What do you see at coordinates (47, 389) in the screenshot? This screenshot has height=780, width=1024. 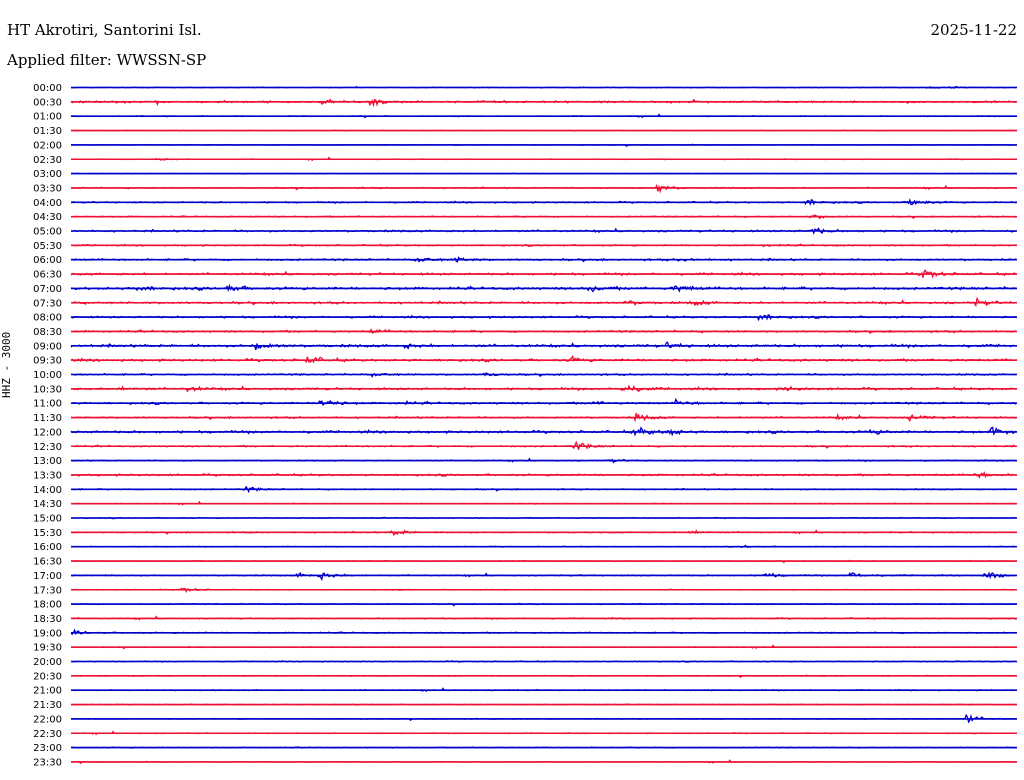 I see `trace-time-label: 10:30` at bounding box center [47, 389].